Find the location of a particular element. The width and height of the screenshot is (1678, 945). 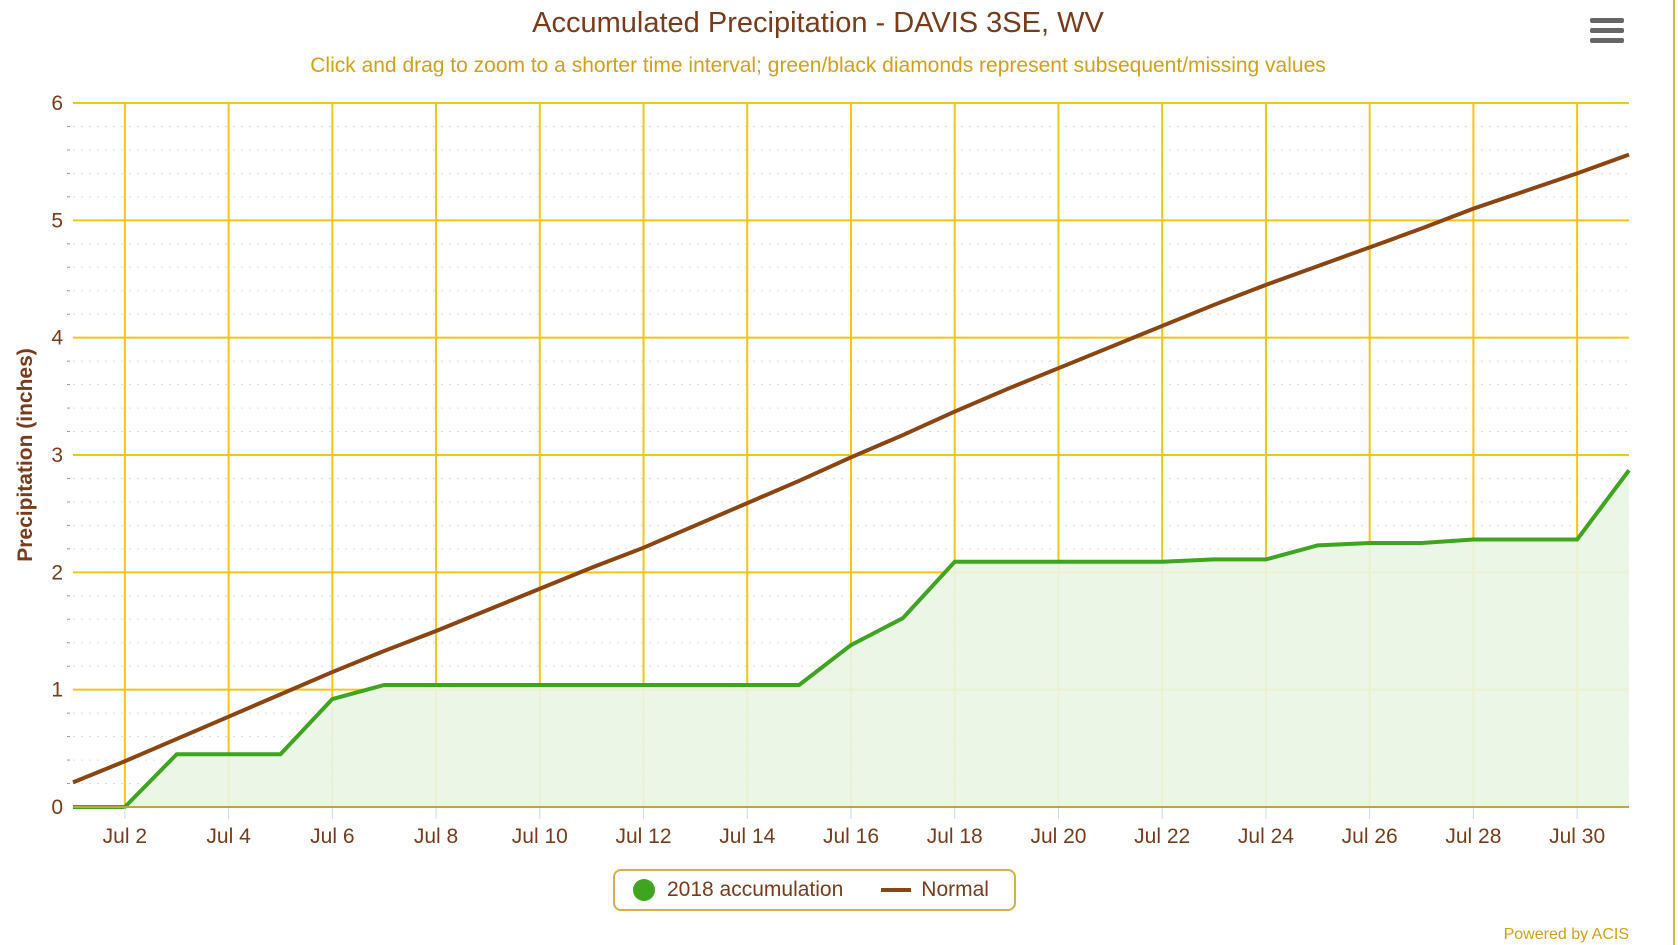

right-border is located at coordinates (1674, 472).